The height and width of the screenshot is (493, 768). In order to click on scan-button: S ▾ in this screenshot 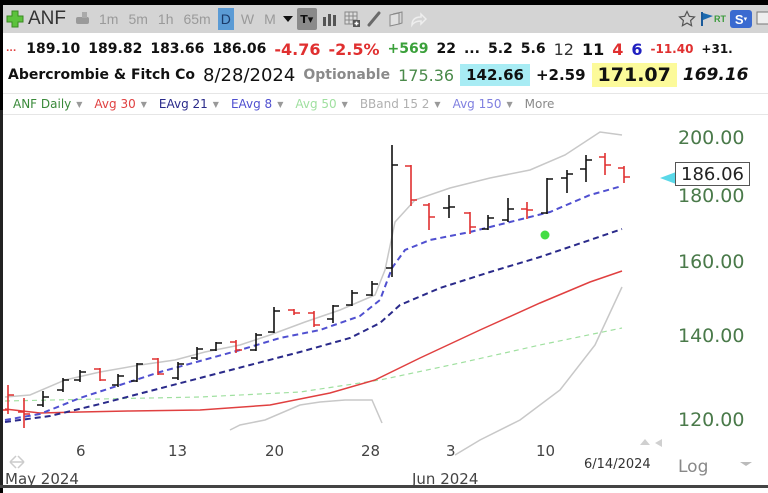, I will do `click(741, 19)`.